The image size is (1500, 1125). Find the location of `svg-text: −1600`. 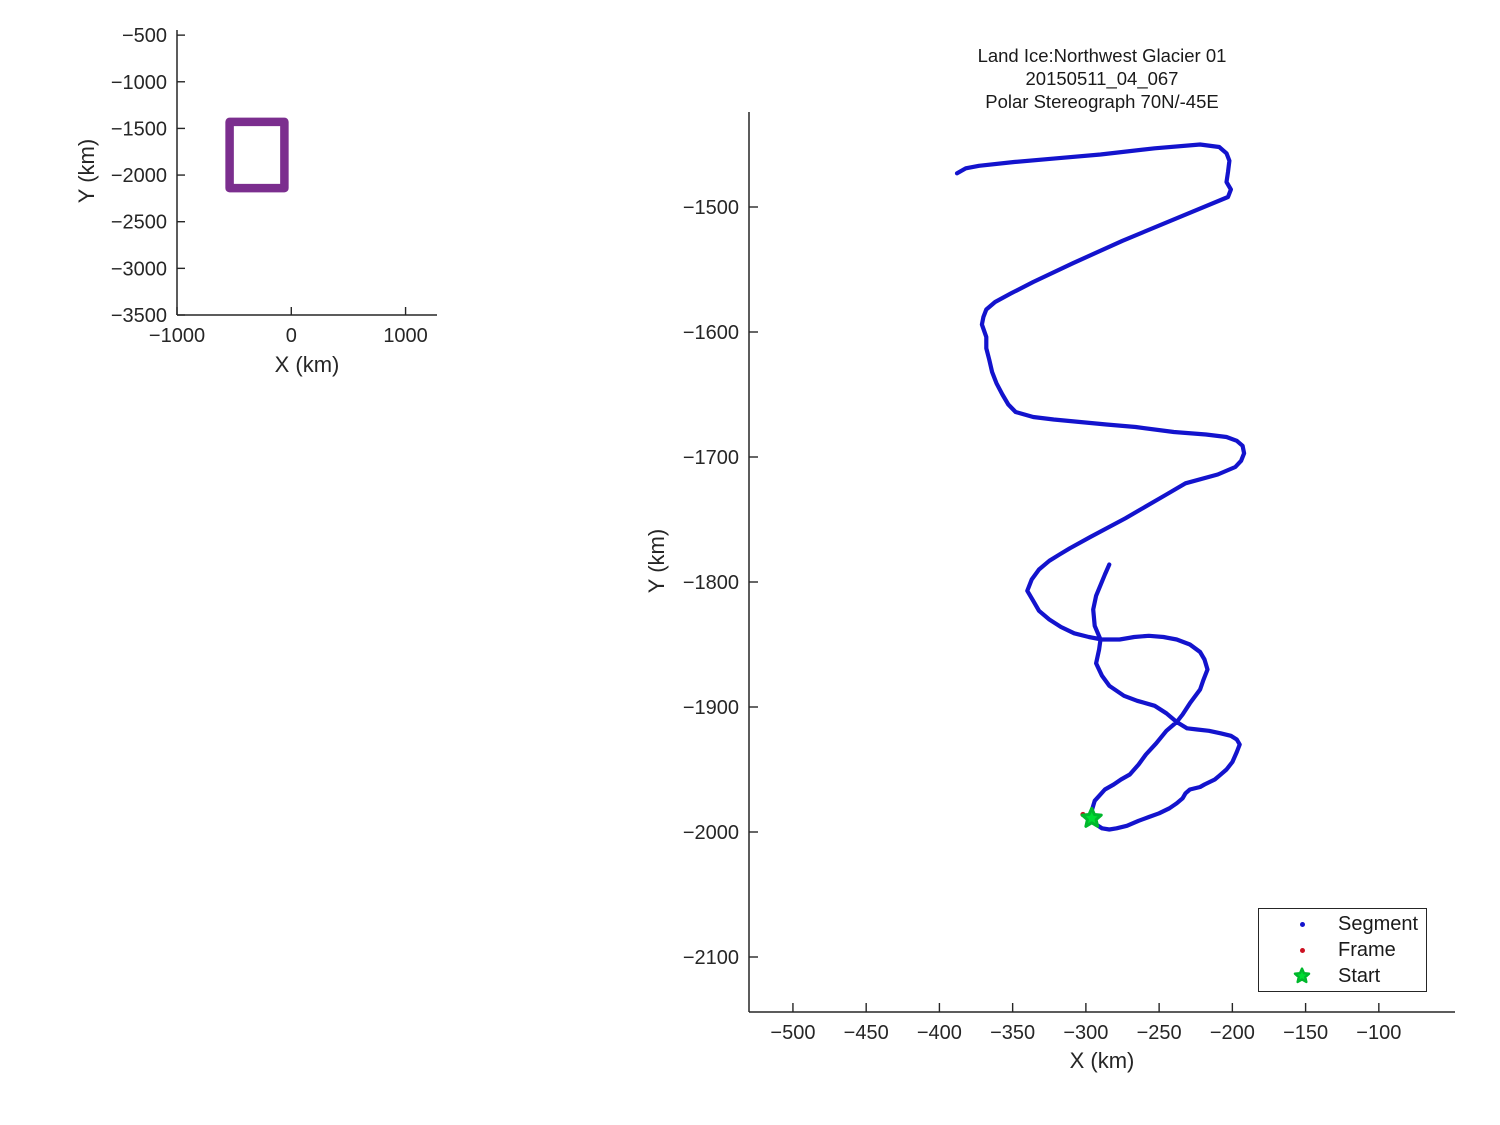

svg-text: −1600 is located at coordinates (711, 333).